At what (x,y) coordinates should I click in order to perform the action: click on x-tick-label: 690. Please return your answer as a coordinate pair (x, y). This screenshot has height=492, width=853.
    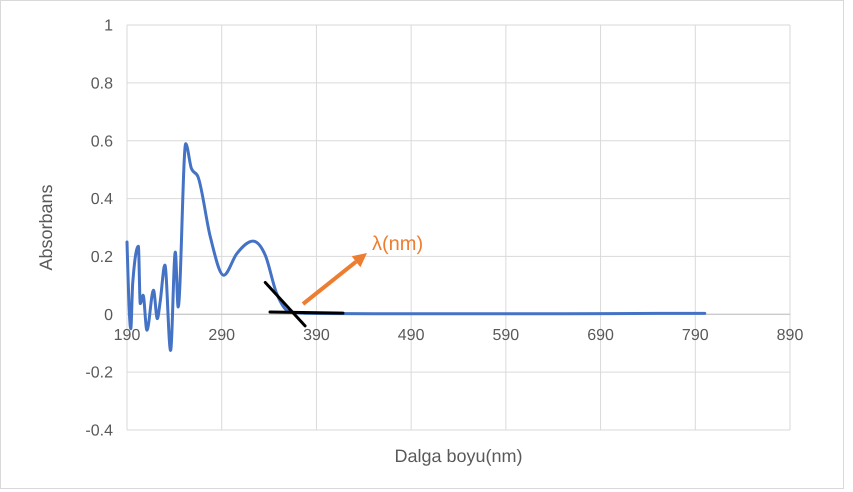
    Looking at the image, I should click on (600, 335).